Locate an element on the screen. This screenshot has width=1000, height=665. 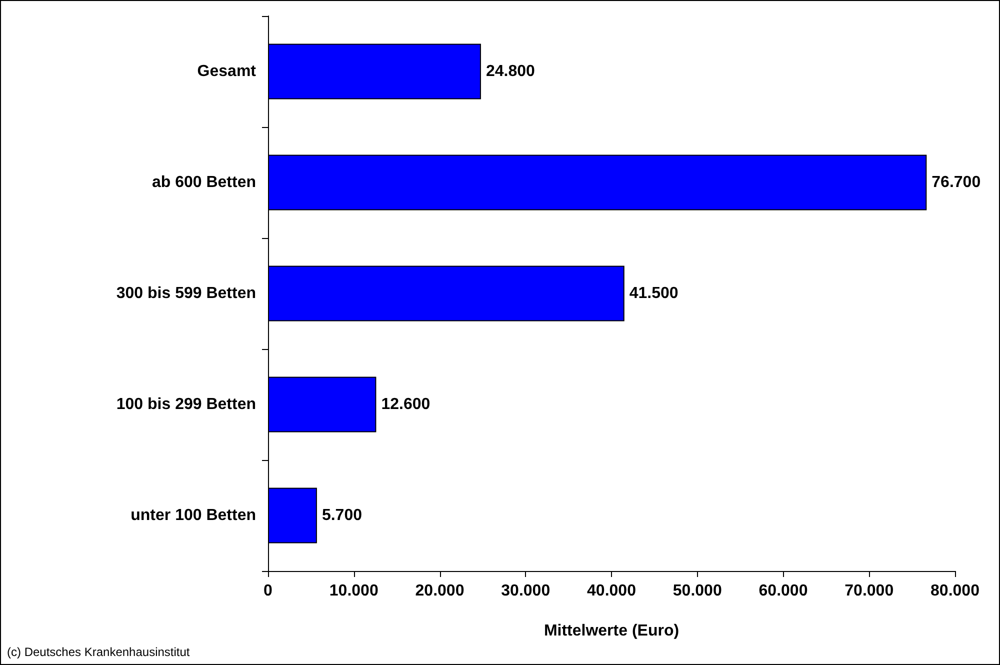
x-tick-label: 0 is located at coordinates (268, 591).